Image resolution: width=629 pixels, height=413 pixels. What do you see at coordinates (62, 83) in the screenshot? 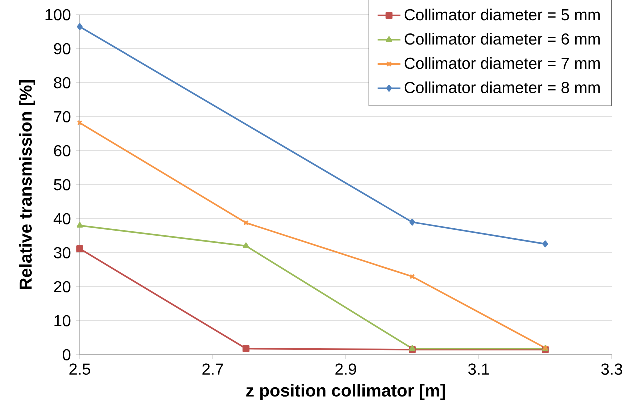
I see `y-tick-label: 80` at bounding box center [62, 83].